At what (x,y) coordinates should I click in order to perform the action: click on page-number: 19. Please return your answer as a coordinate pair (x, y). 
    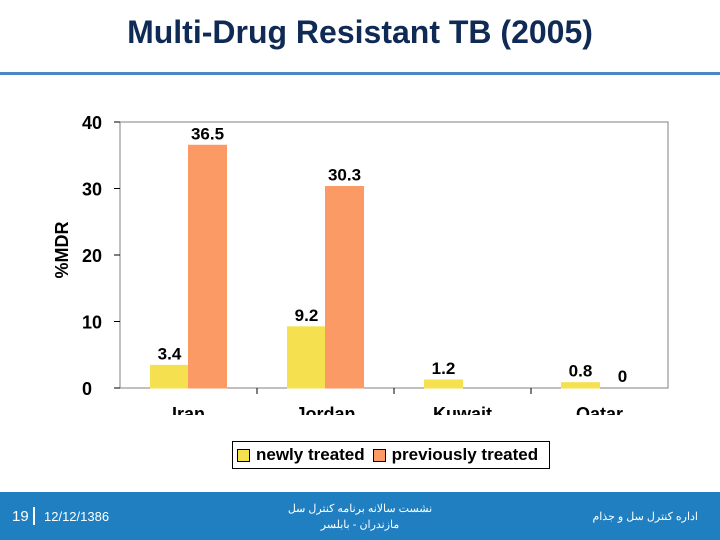
    Looking at the image, I should click on (20, 516).